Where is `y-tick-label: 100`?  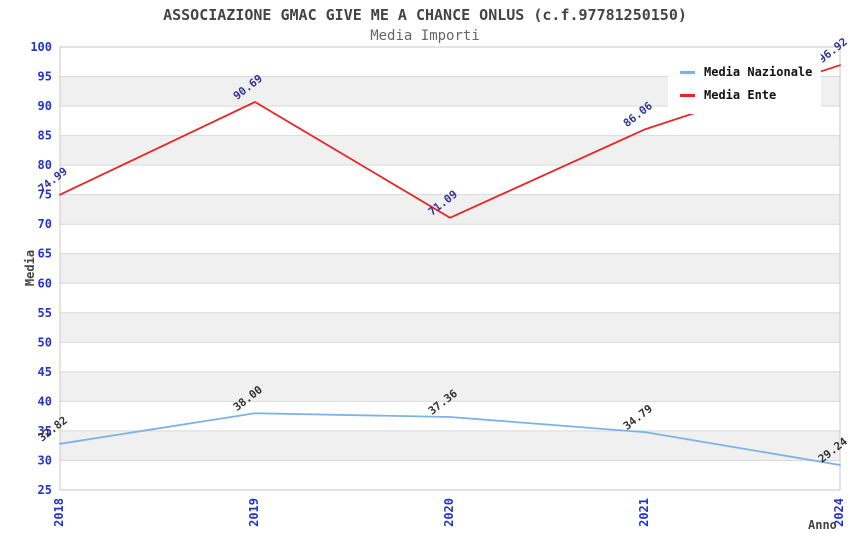
y-tick-label: 100 is located at coordinates (41, 47).